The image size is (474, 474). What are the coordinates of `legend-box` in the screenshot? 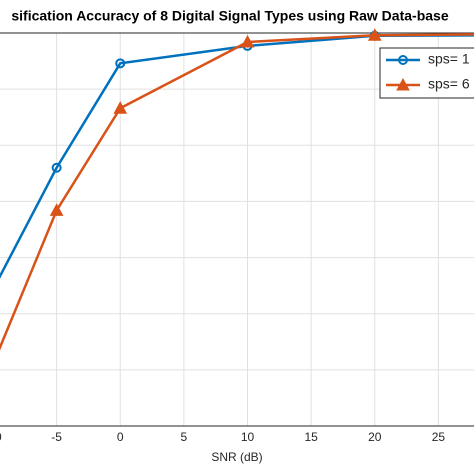 It's located at (426, 73).